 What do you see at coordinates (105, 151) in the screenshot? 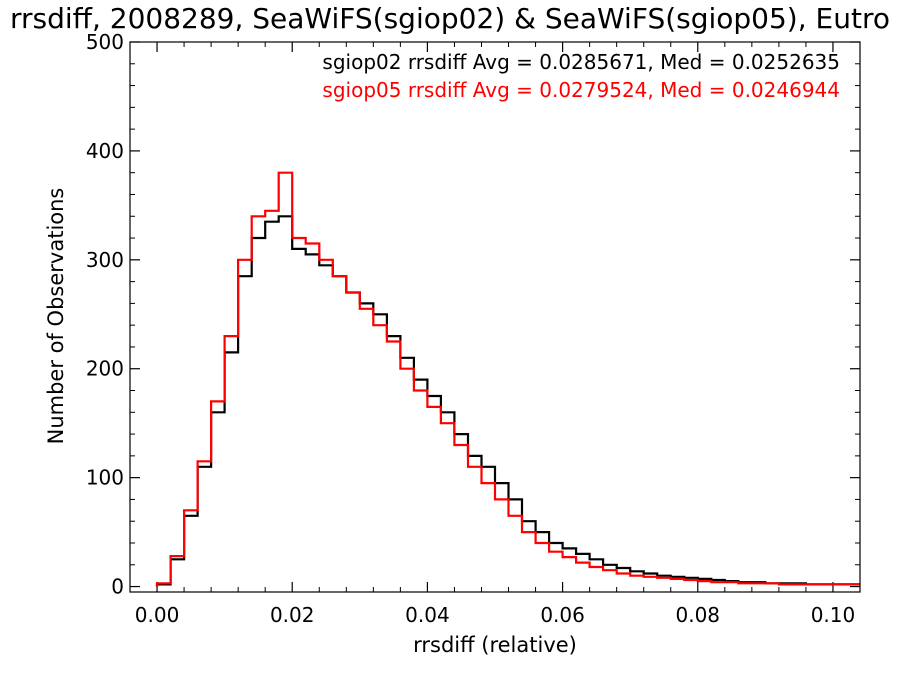
I see `y-tick-label: 400` at bounding box center [105, 151].